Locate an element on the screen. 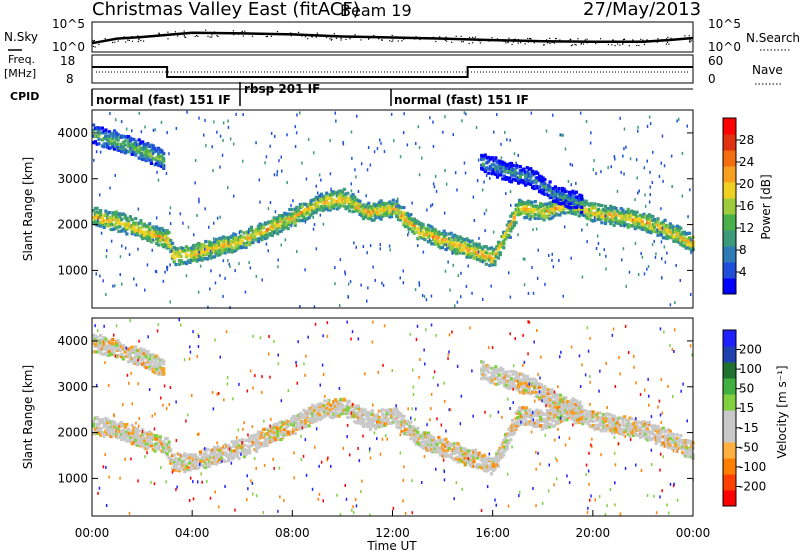 The image size is (800, 554). frequency-label: Freq. is located at coordinates (21, 59).